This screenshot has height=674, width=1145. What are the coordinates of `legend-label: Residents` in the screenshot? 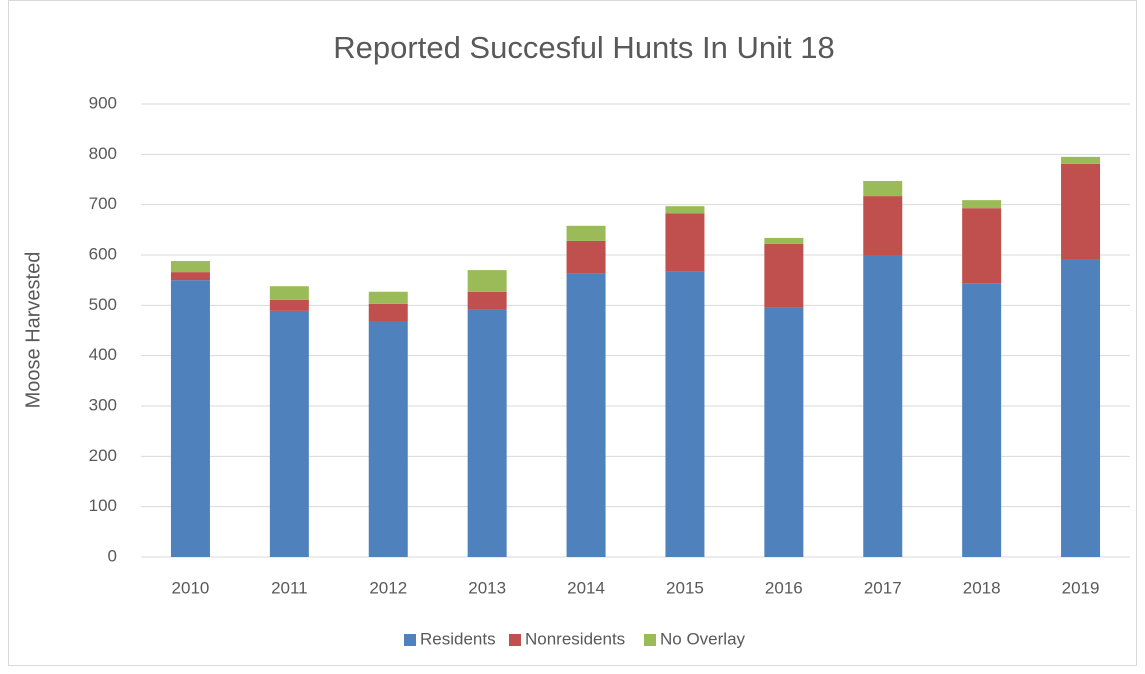 It's located at (458, 638).